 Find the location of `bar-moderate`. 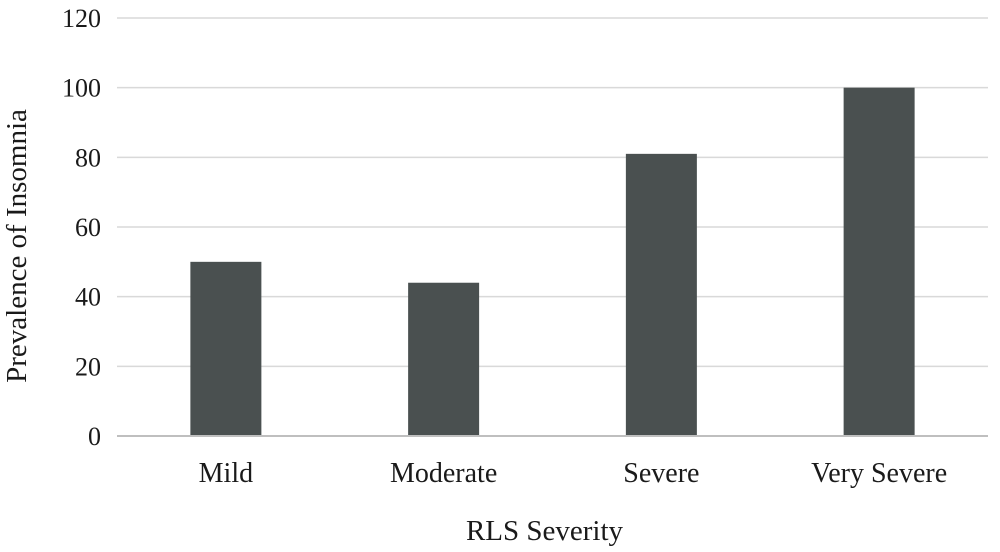

bar-moderate is located at coordinates (444, 359).